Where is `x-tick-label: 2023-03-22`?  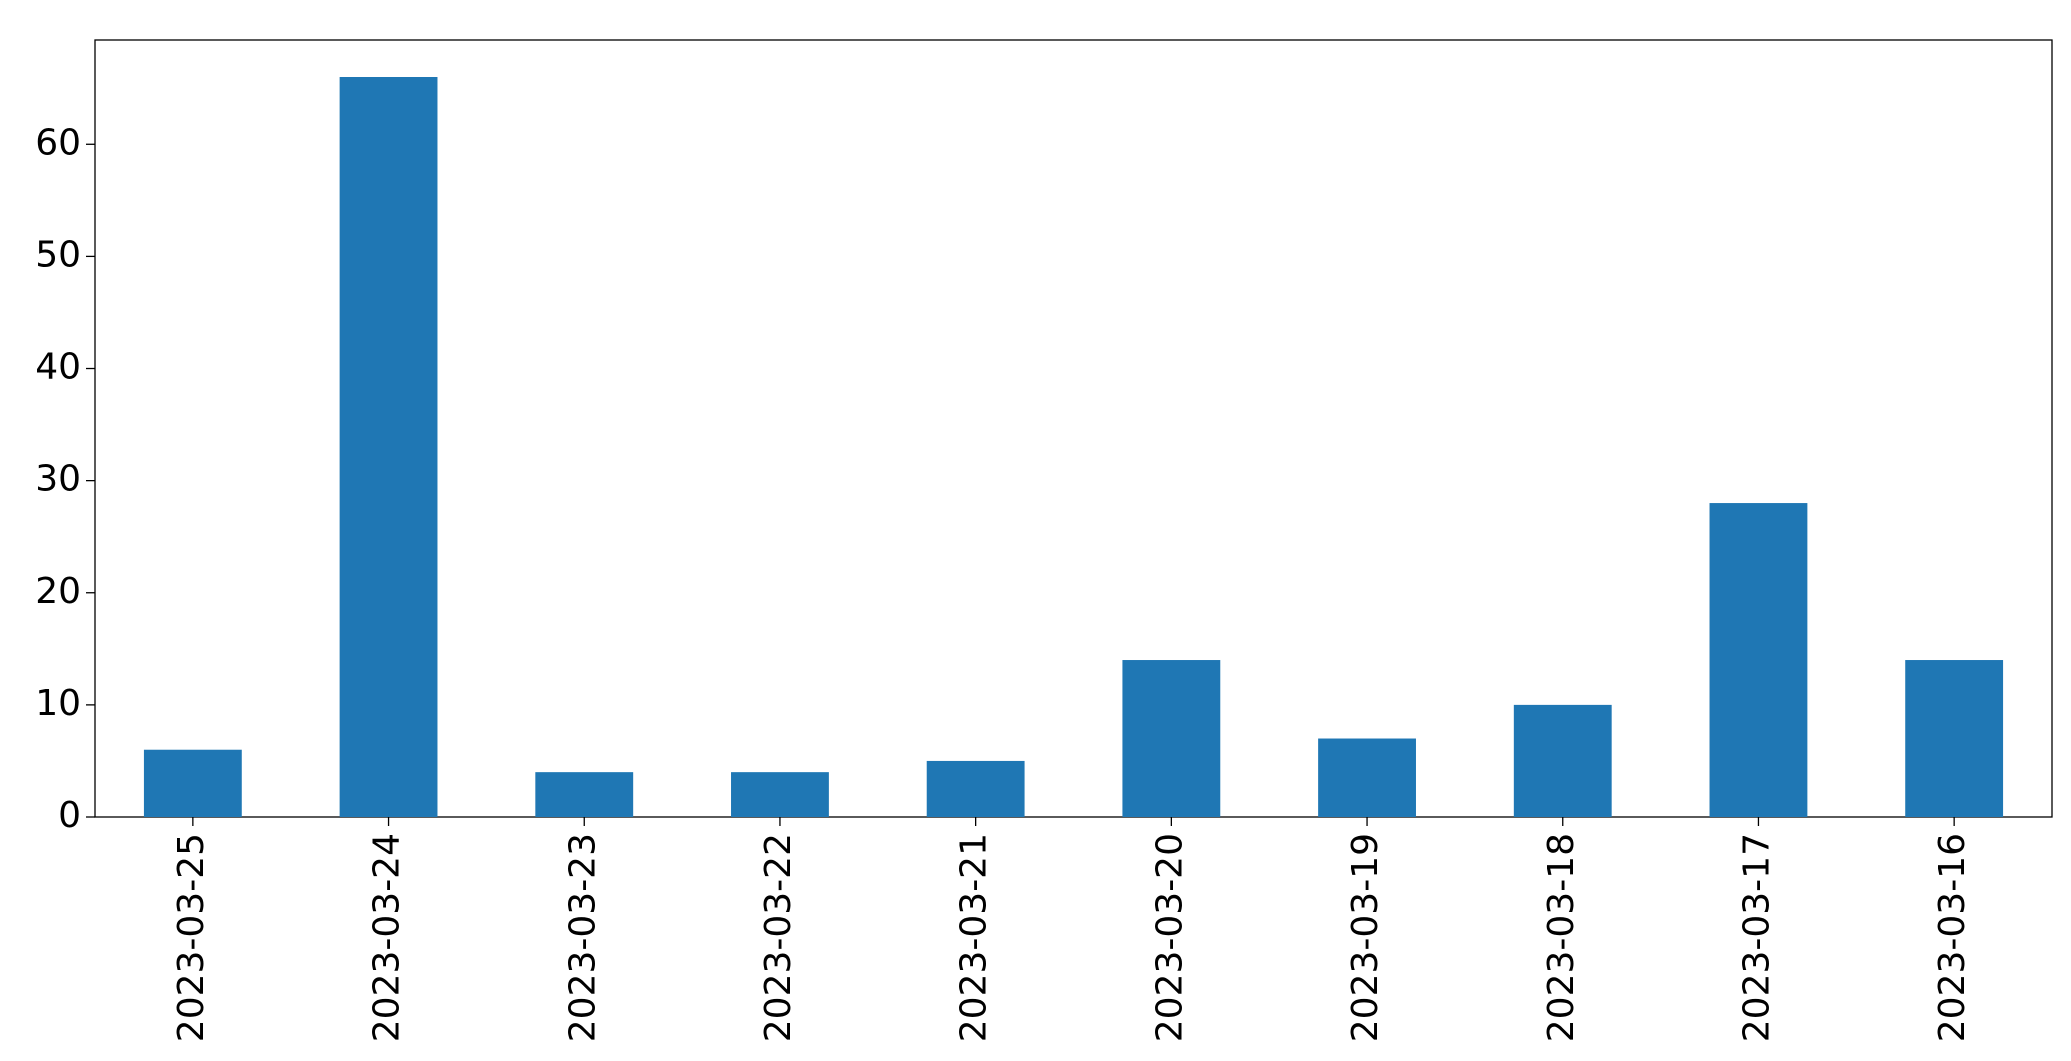
x-tick-label: 2023-03-22 is located at coordinates (778, 937).